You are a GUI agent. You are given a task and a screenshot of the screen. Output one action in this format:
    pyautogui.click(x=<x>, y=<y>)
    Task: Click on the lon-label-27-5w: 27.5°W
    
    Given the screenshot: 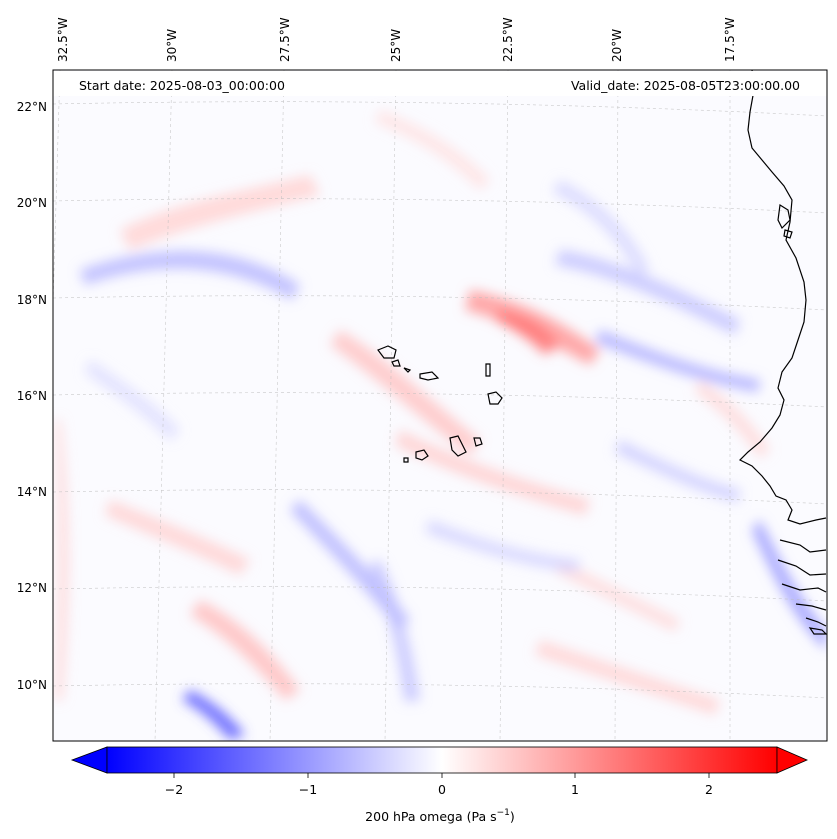 What is the action you would take?
    pyautogui.click(x=285, y=39)
    